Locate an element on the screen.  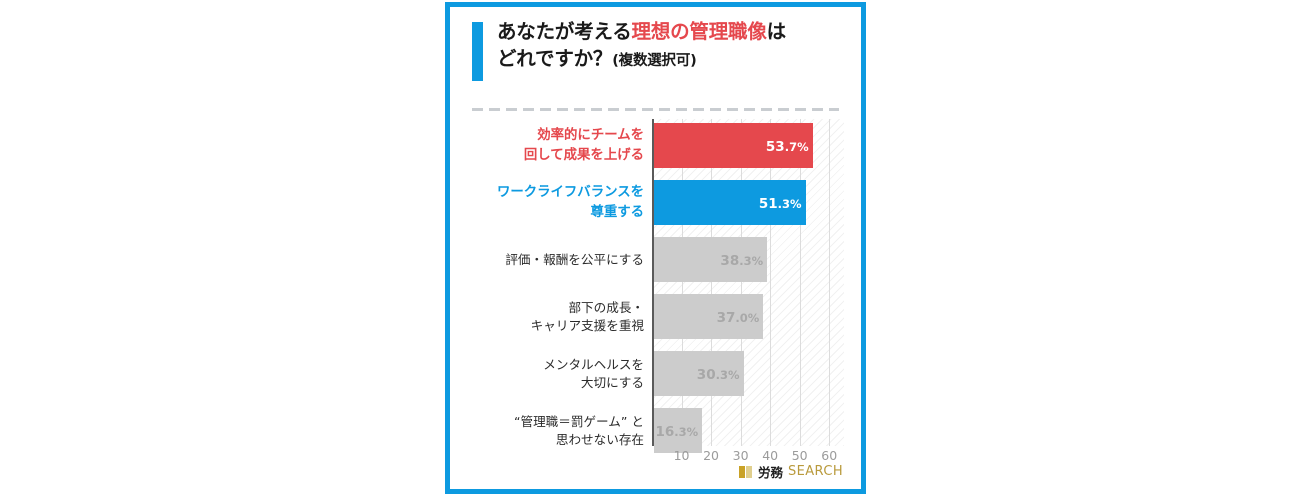
x-tick-30: 30 is located at coordinates (740, 455).